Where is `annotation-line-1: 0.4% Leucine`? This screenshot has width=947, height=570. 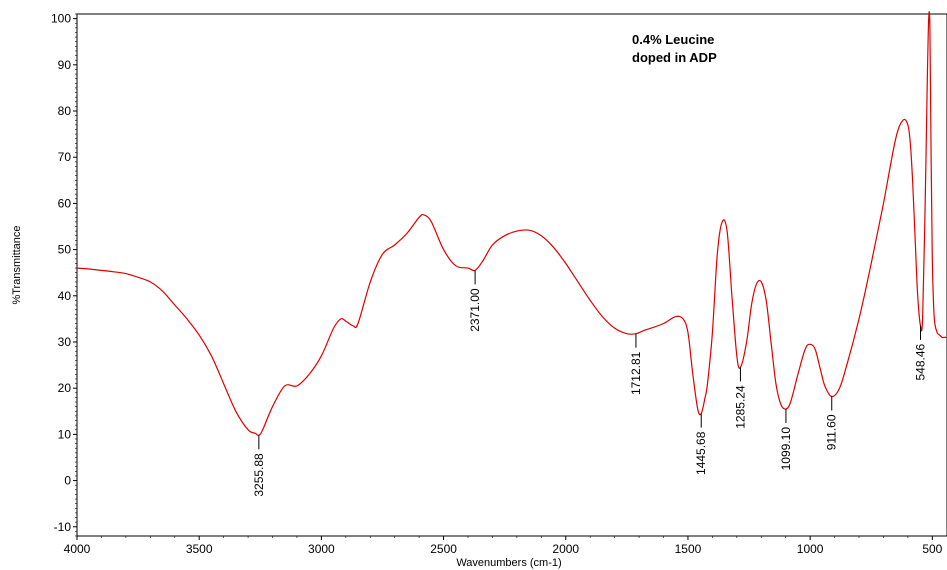 annotation-line-1: 0.4% Leucine is located at coordinates (673, 39).